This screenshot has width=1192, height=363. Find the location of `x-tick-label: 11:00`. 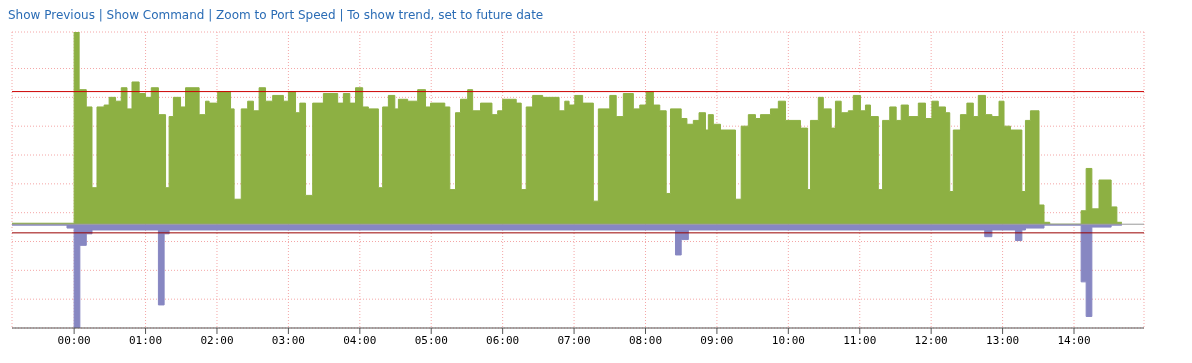

x-tick-label: 11:00 is located at coordinates (860, 340).